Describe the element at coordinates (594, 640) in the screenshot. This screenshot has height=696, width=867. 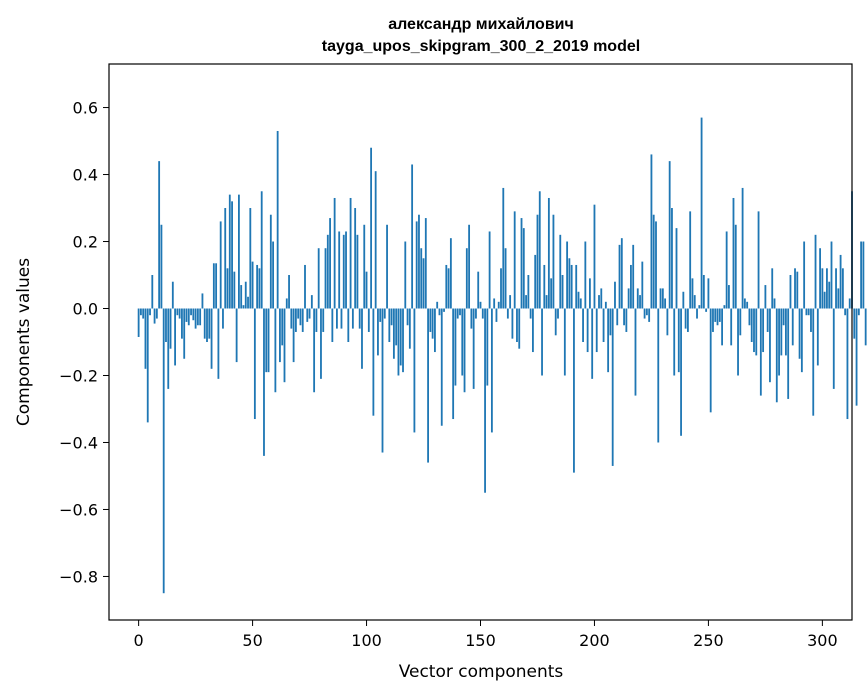
I see `x-tick-label: 200` at that location.